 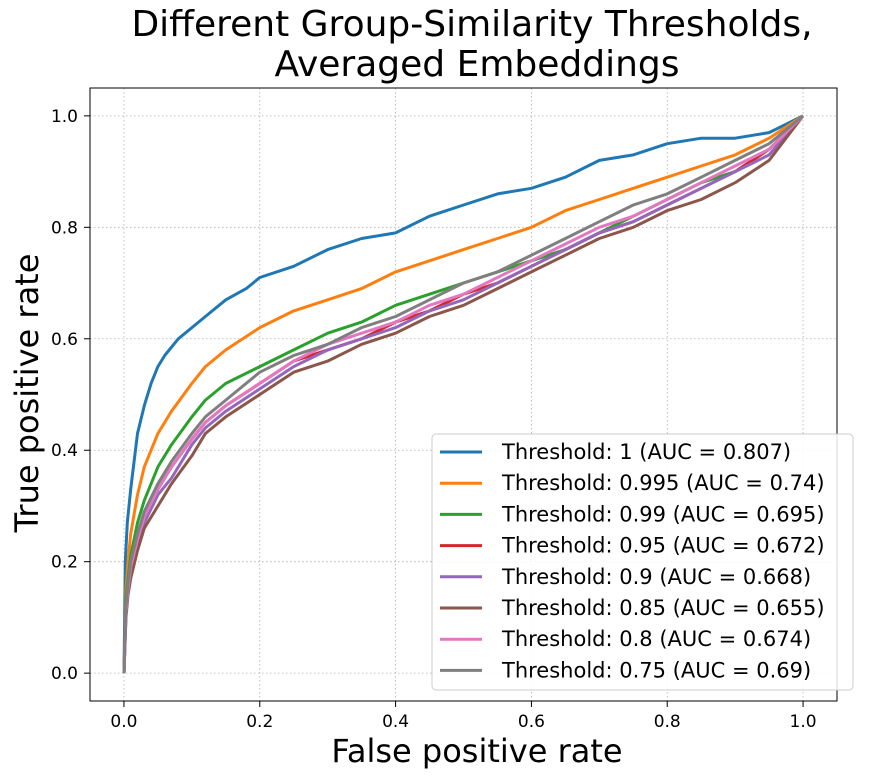 What do you see at coordinates (667, 722) in the screenshot?
I see `x-tick-label: 0.8` at bounding box center [667, 722].